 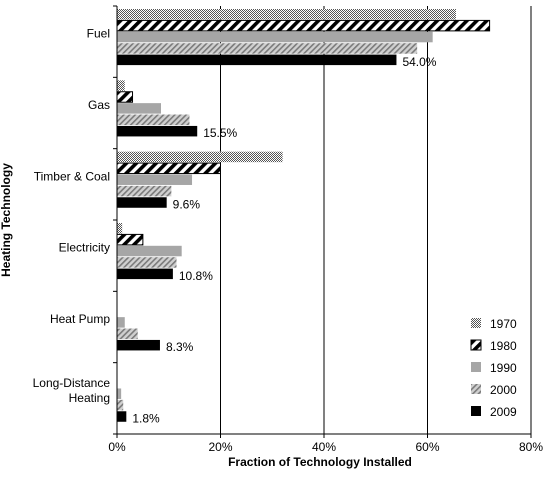 I want to click on data-label: 8.3%, so click(x=180, y=347).